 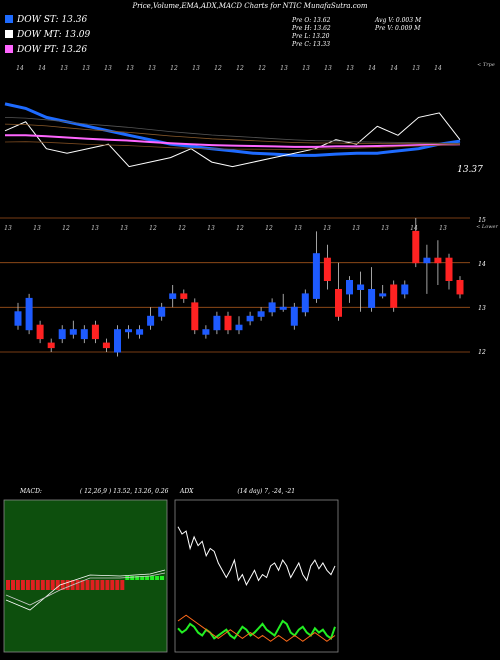 I want to click on stat-pre-volume: Pre V: 0.009 M, so click(x=398, y=28).